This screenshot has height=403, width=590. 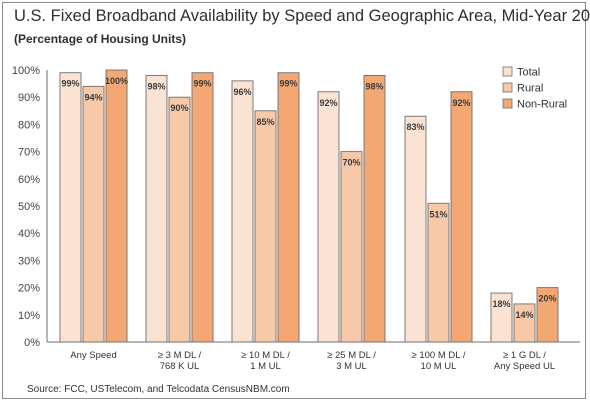 What do you see at coordinates (93, 355) in the screenshot?
I see `category-label: Any Speed` at bounding box center [93, 355].